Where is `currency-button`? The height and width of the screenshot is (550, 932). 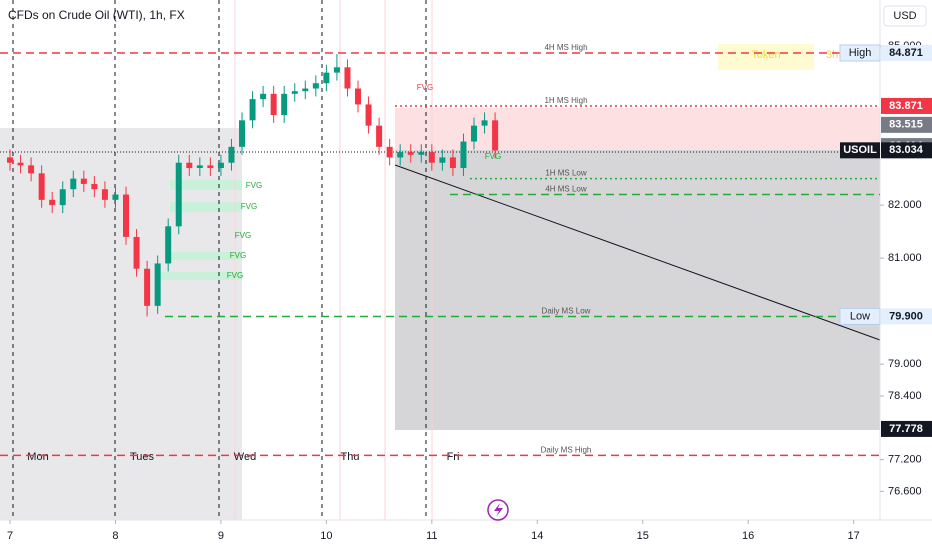
currency-button is located at coordinates (905, 16).